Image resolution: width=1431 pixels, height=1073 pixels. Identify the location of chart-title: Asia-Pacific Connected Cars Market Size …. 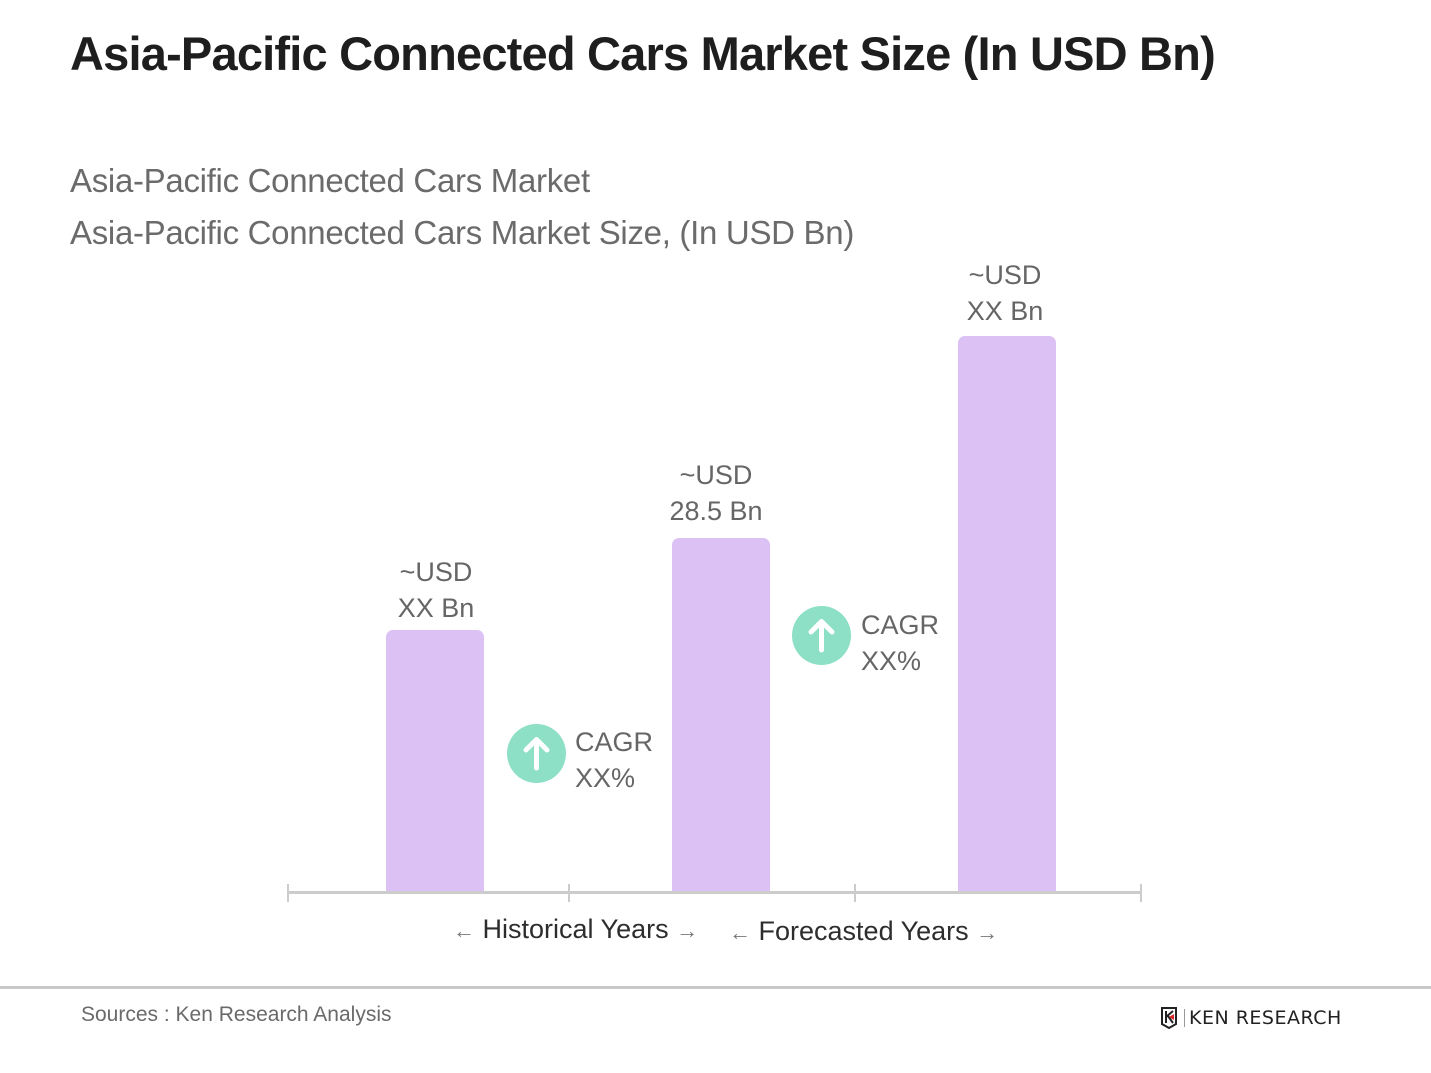
(643, 53).